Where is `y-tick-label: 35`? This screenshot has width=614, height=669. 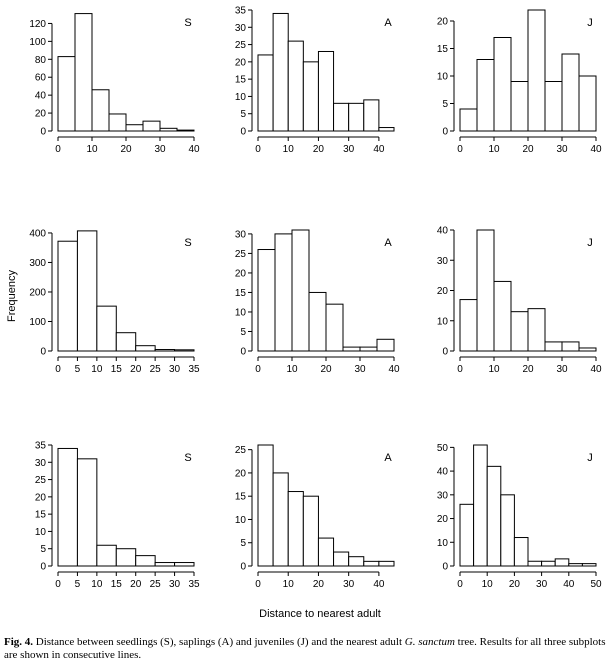 y-tick-label: 35 is located at coordinates (41, 446).